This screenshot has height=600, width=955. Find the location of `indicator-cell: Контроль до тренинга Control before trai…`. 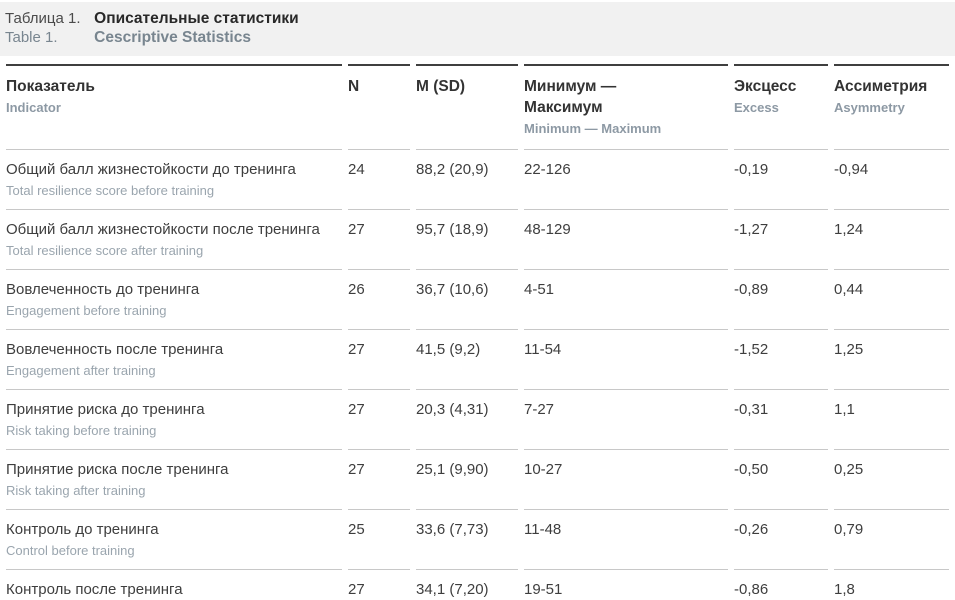

indicator-cell: Контроль до тренинга Control before trai… is located at coordinates (174, 539).